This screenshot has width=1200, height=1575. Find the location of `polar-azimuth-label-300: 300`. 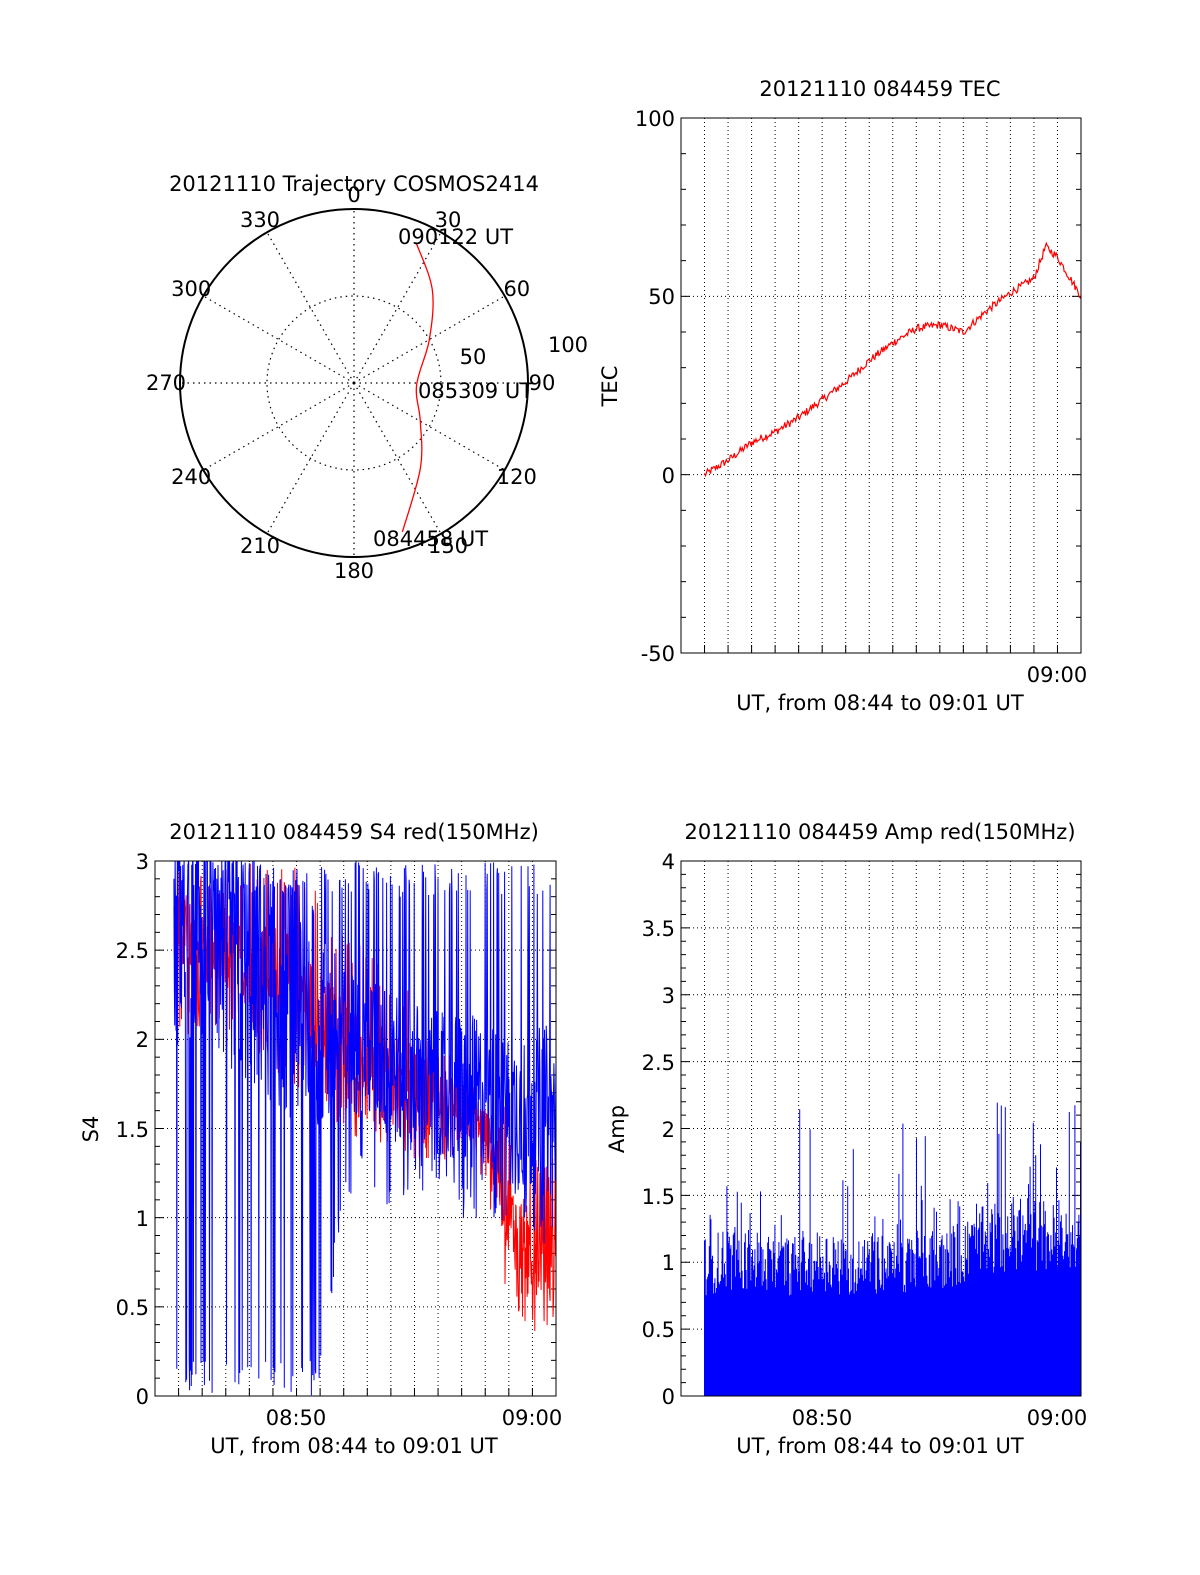

polar-azimuth-label-300: 300 is located at coordinates (191, 289).